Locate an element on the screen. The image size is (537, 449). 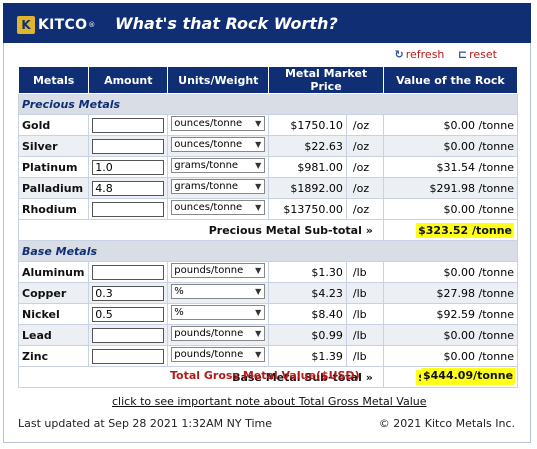
refresh-icon: ↻ is located at coordinates (399, 54).